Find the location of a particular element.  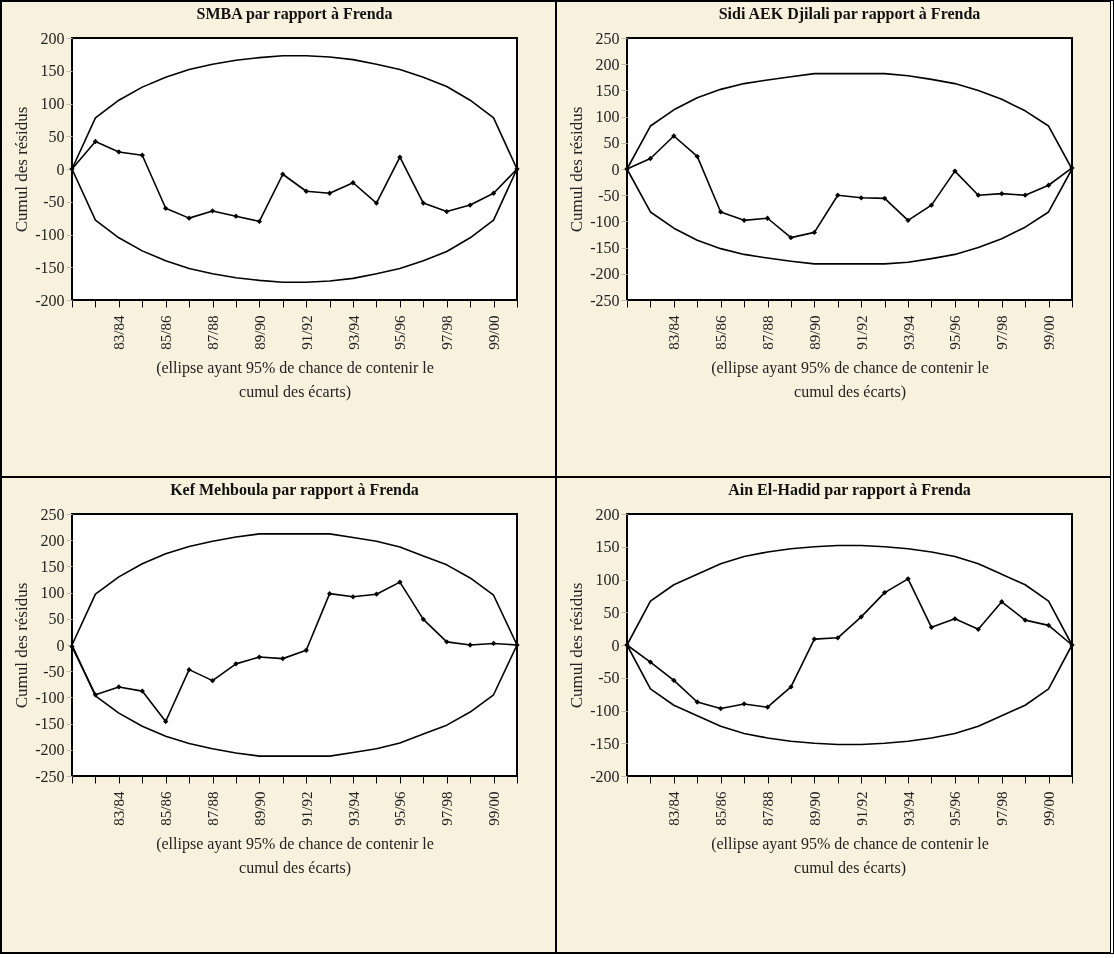

chart-title: Ain El-Hadid par rapport à Frenda is located at coordinates (849, 490).